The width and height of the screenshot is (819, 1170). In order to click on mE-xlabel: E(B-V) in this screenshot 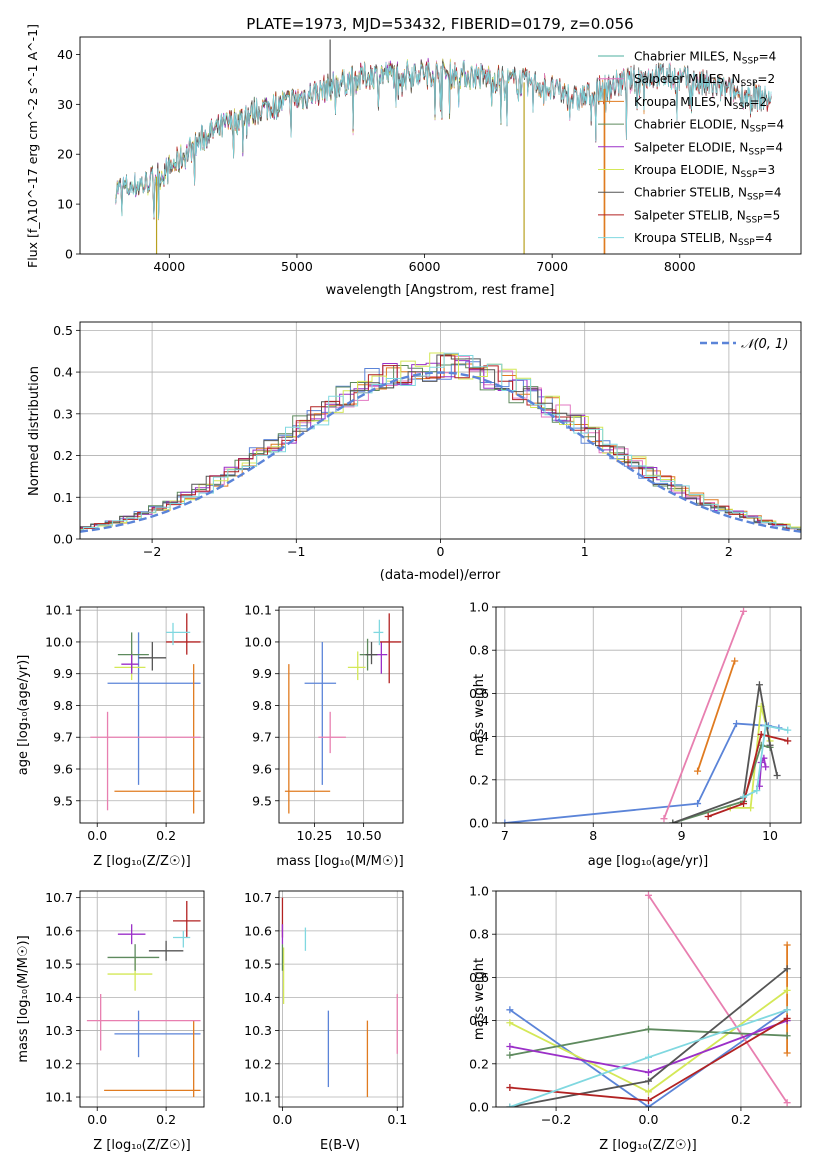, I will do `click(340, 1145)`.